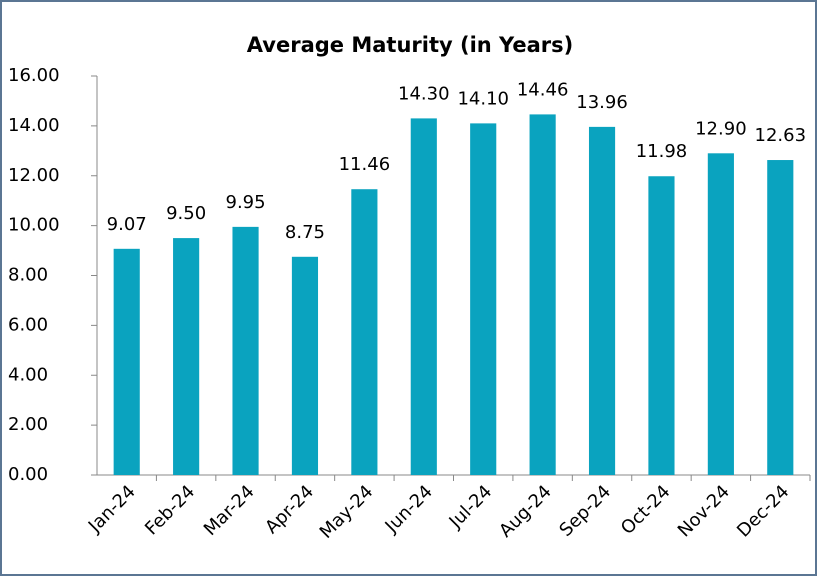 The height and width of the screenshot is (576, 817). What do you see at coordinates (365, 164) in the screenshot?
I see `value-label: 11.46` at bounding box center [365, 164].